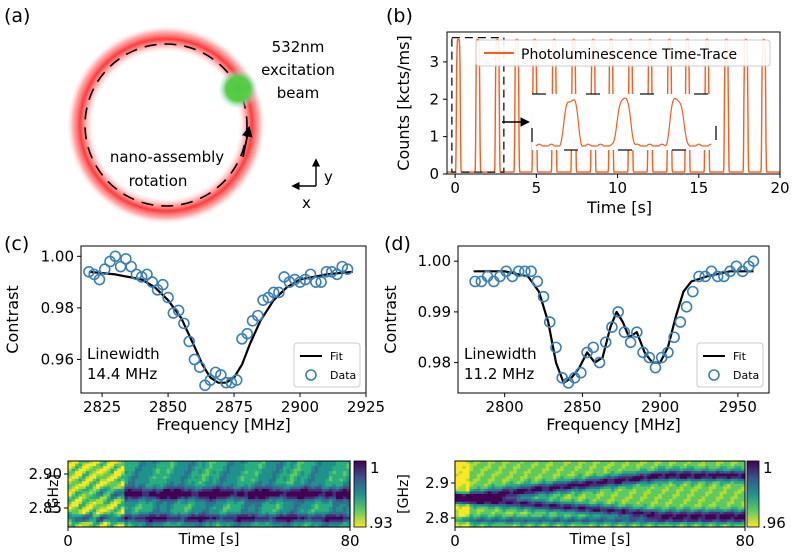  Describe the element at coordinates (434, 99) in the screenshot. I see `y-tick-label: 2` at that location.